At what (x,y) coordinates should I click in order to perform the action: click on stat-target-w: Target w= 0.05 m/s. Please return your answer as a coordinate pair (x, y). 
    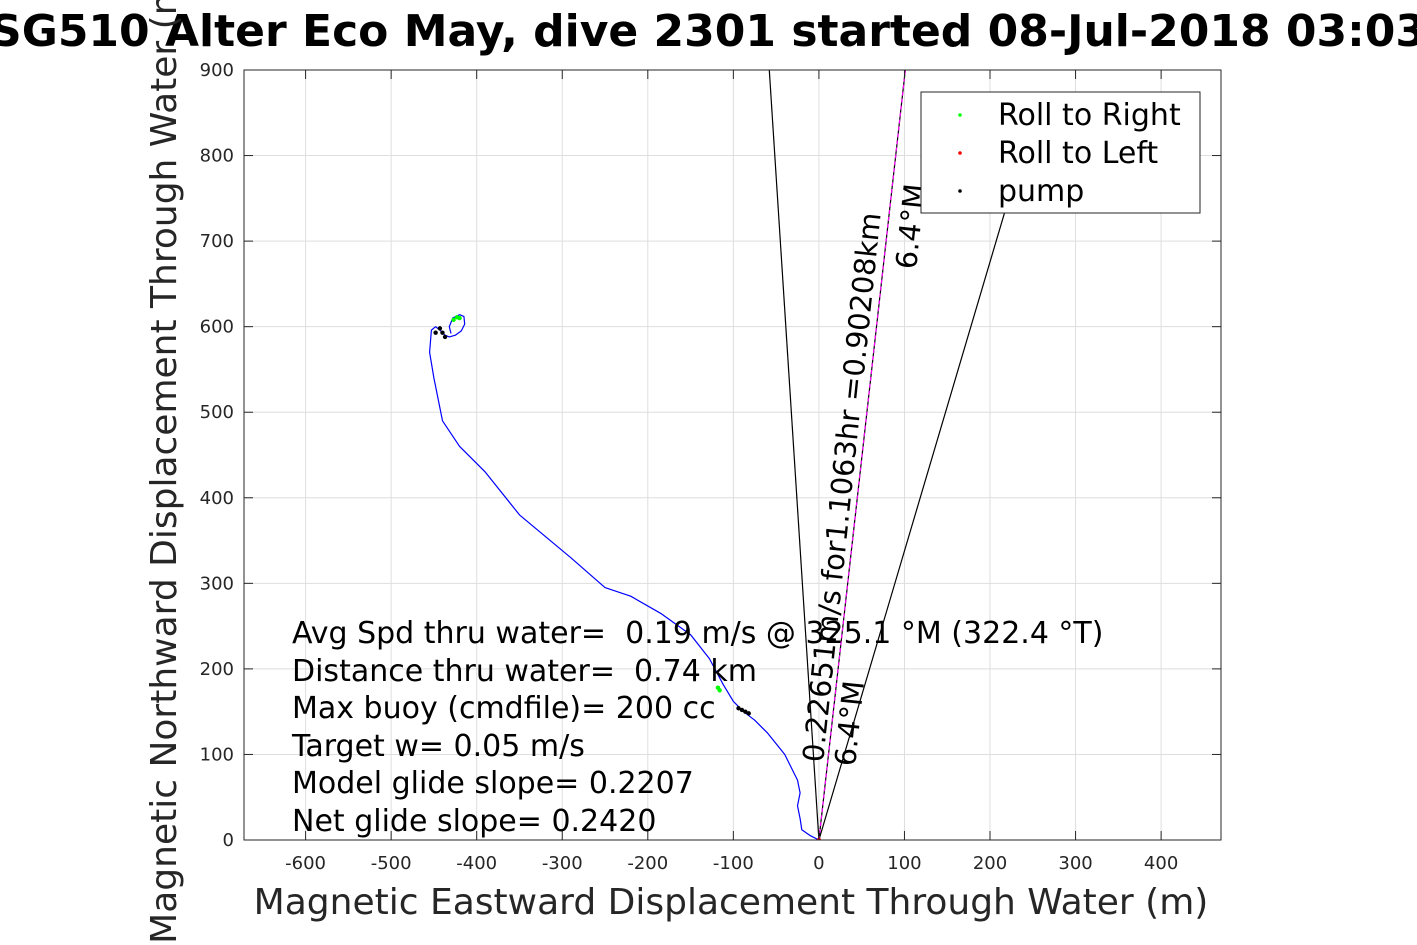
    Looking at the image, I should click on (438, 746).